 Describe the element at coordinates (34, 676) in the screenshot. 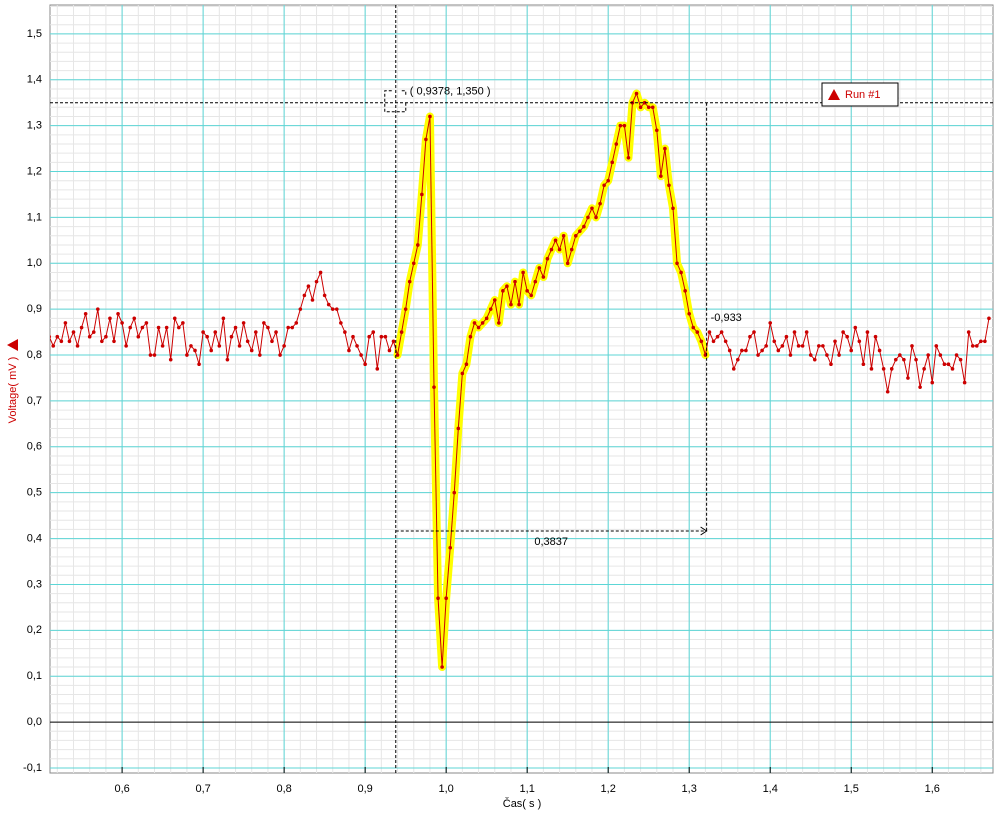

I see `y-tick-label: 0,1` at that location.